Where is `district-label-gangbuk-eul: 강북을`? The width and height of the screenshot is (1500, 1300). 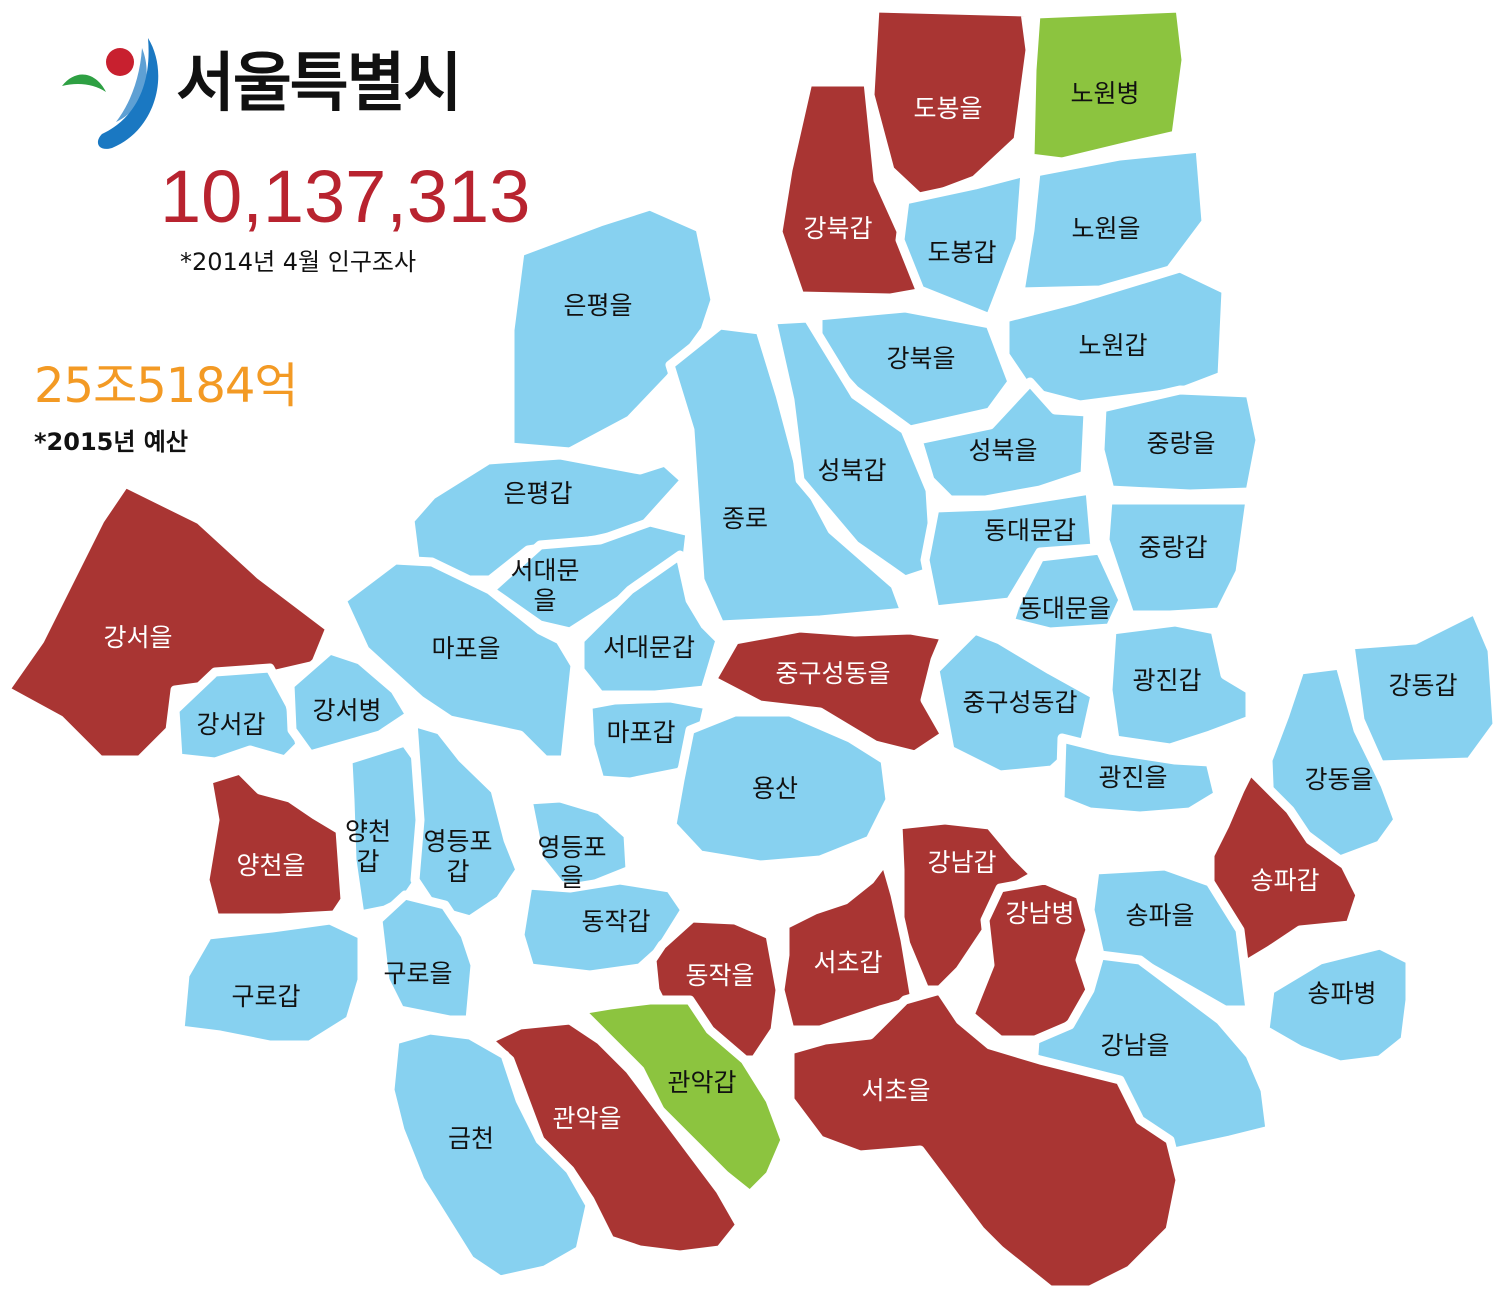 district-label-gangbuk-eul: 강북을 is located at coordinates (920, 358).